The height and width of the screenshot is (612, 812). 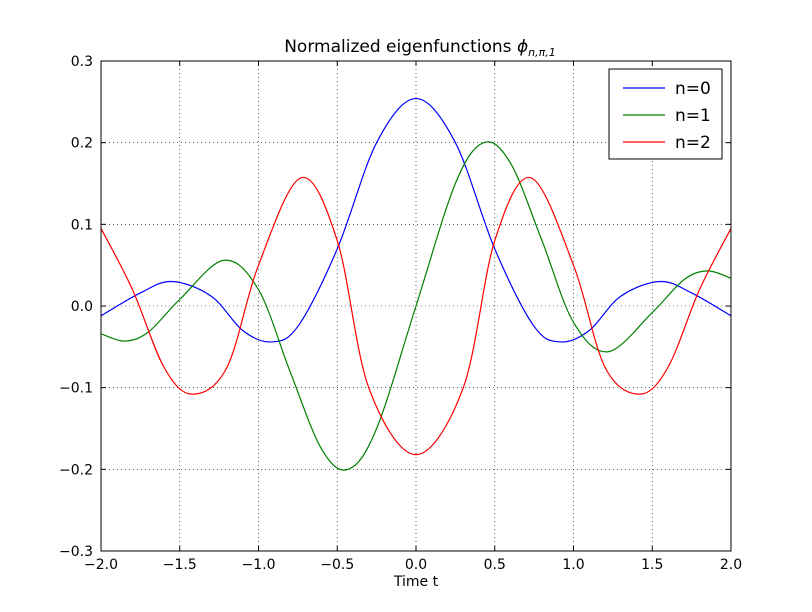 What do you see at coordinates (731, 565) in the screenshot?
I see `x-tick-label: 2.0` at bounding box center [731, 565].